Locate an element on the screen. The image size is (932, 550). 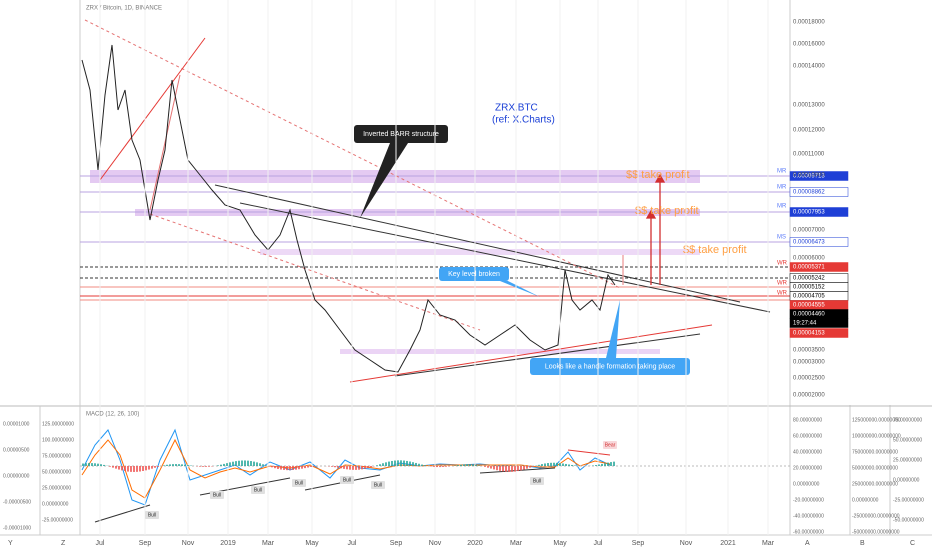
macd-inner-axis-label: 100.00000000 is located at coordinates (58, 440).